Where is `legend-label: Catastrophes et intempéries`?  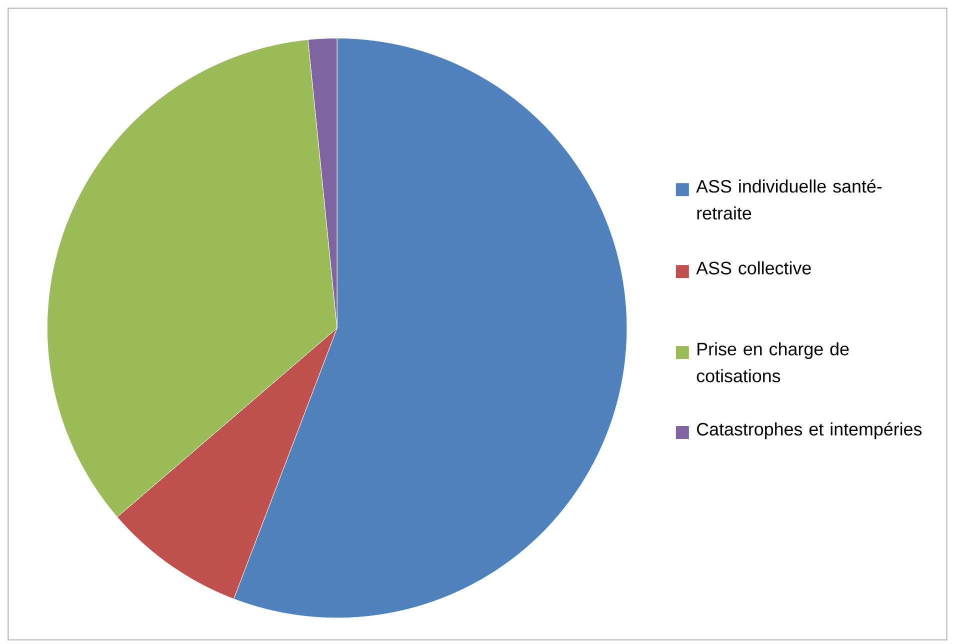
legend-label: Catastrophes et intempéries is located at coordinates (809, 431).